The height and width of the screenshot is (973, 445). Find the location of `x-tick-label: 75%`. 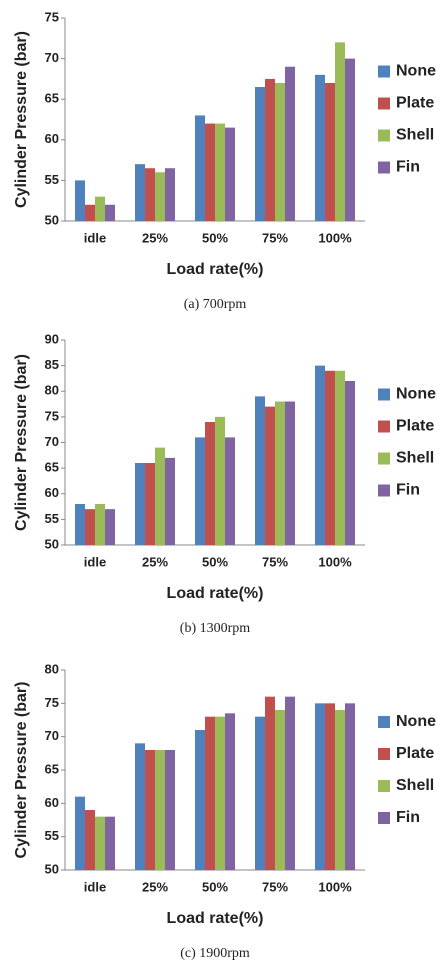

x-tick-label: 75% is located at coordinates (275, 561).